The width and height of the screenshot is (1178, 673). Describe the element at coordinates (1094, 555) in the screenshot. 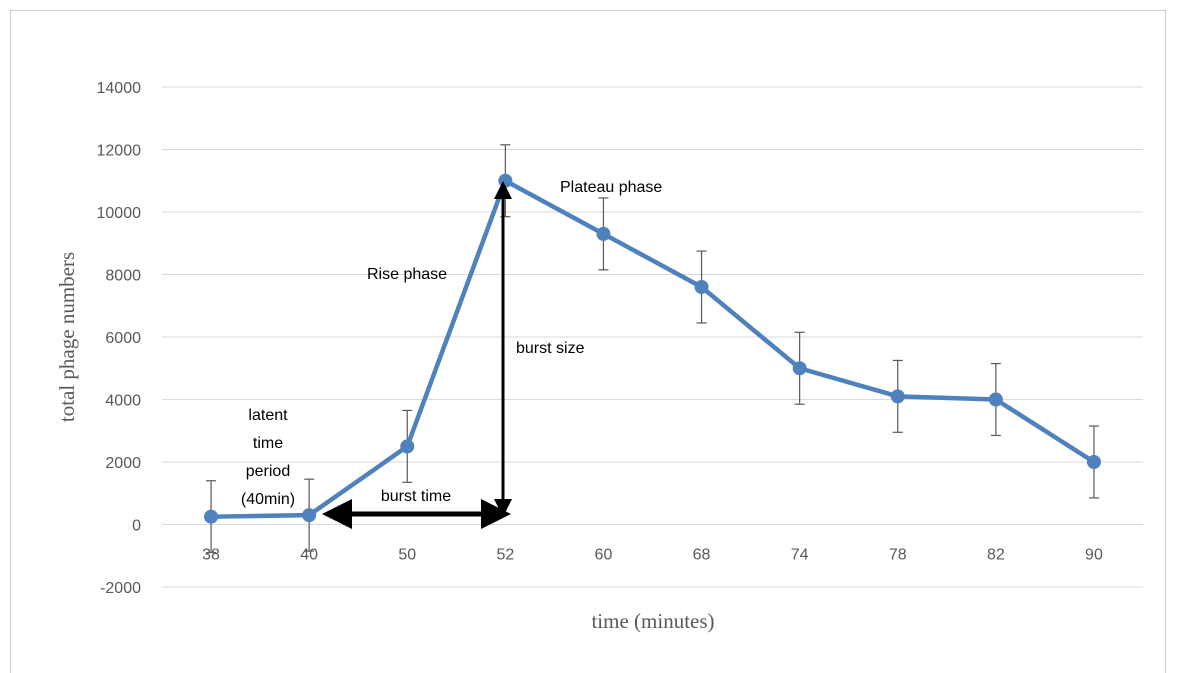

I see `x-tick-label: 90` at that location.